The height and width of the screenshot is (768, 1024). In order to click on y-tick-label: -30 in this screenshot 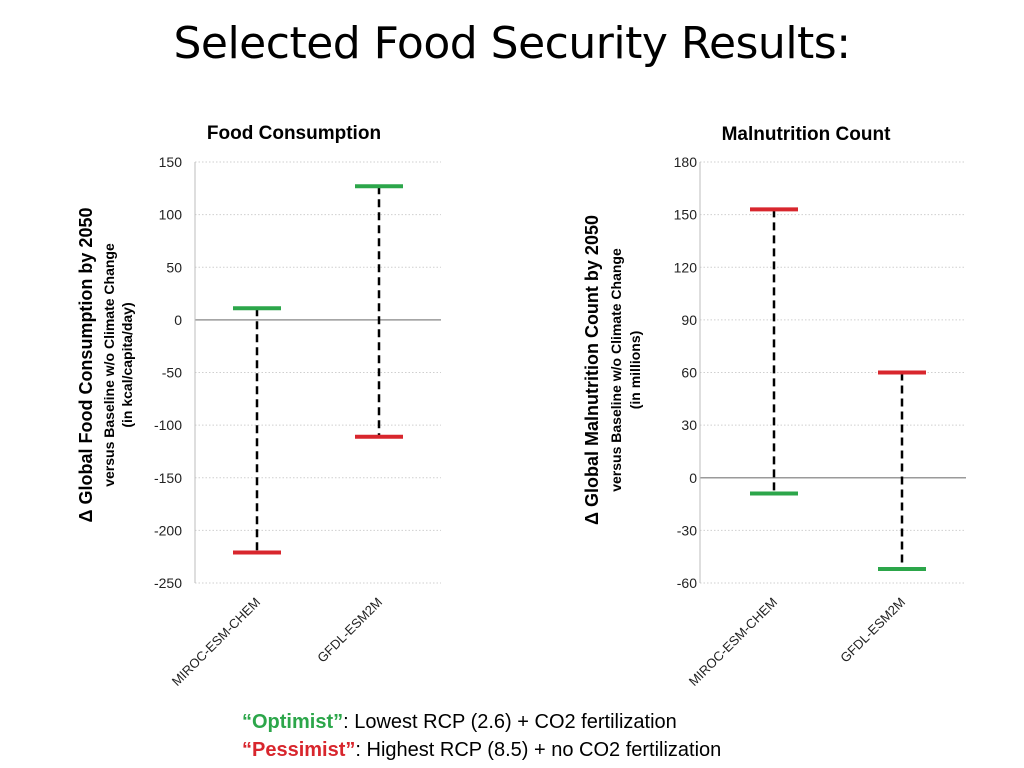, I will do `click(687, 530)`.